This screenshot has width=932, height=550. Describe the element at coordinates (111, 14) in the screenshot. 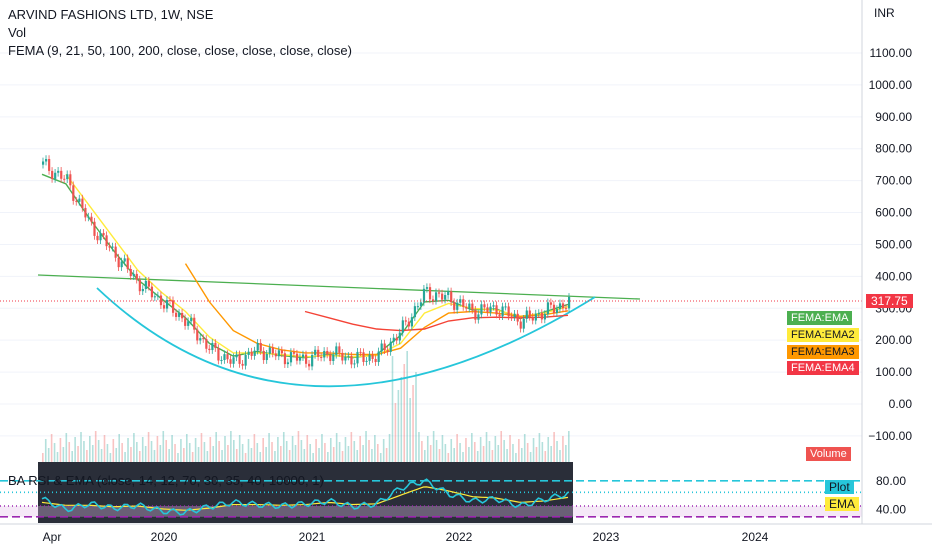

I see `symbol-title: ARVIND FASHIONS LTD, 1W, NSE` at that location.